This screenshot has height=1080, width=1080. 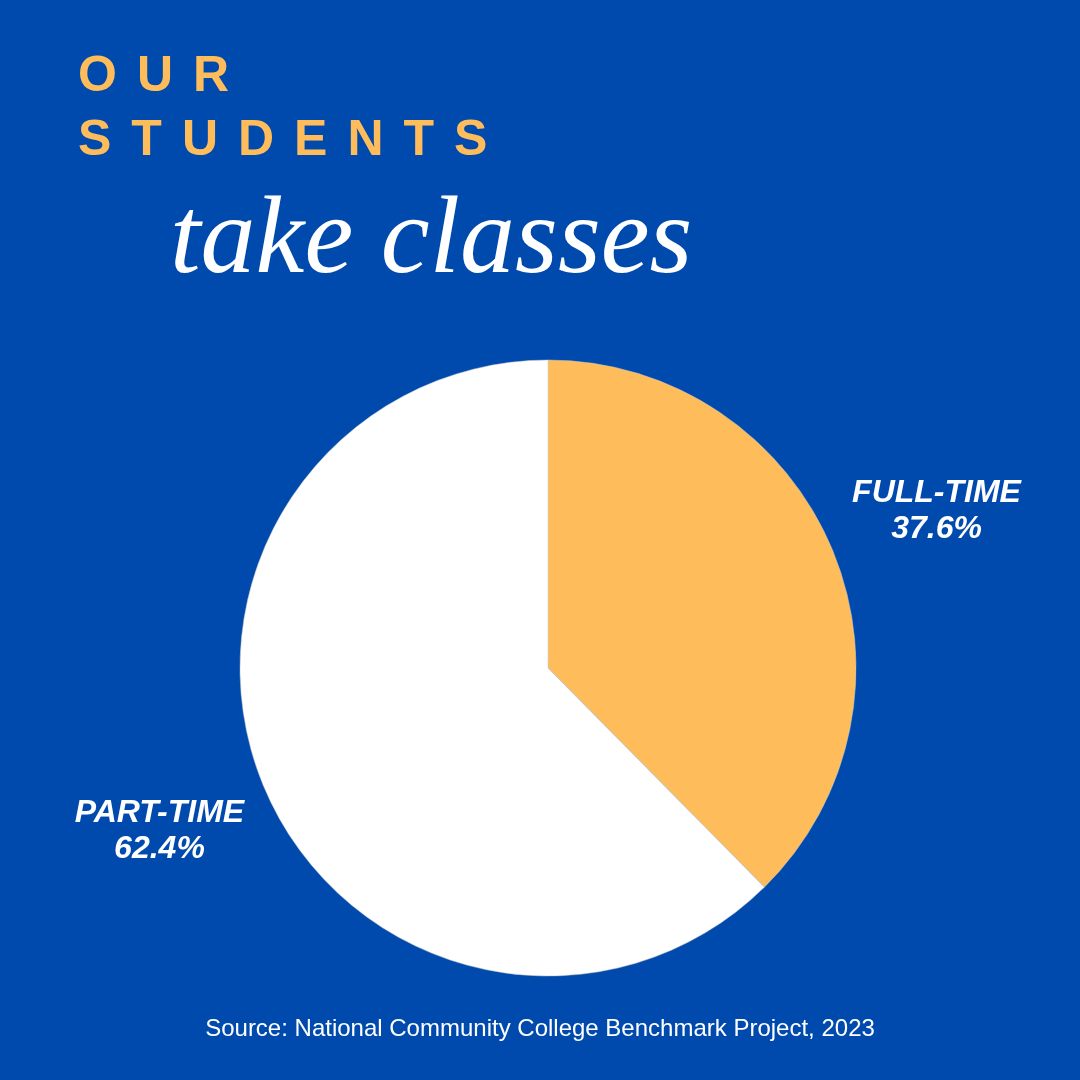 What do you see at coordinates (160, 810) in the screenshot?
I see `slice-label: PART-TIME` at bounding box center [160, 810].